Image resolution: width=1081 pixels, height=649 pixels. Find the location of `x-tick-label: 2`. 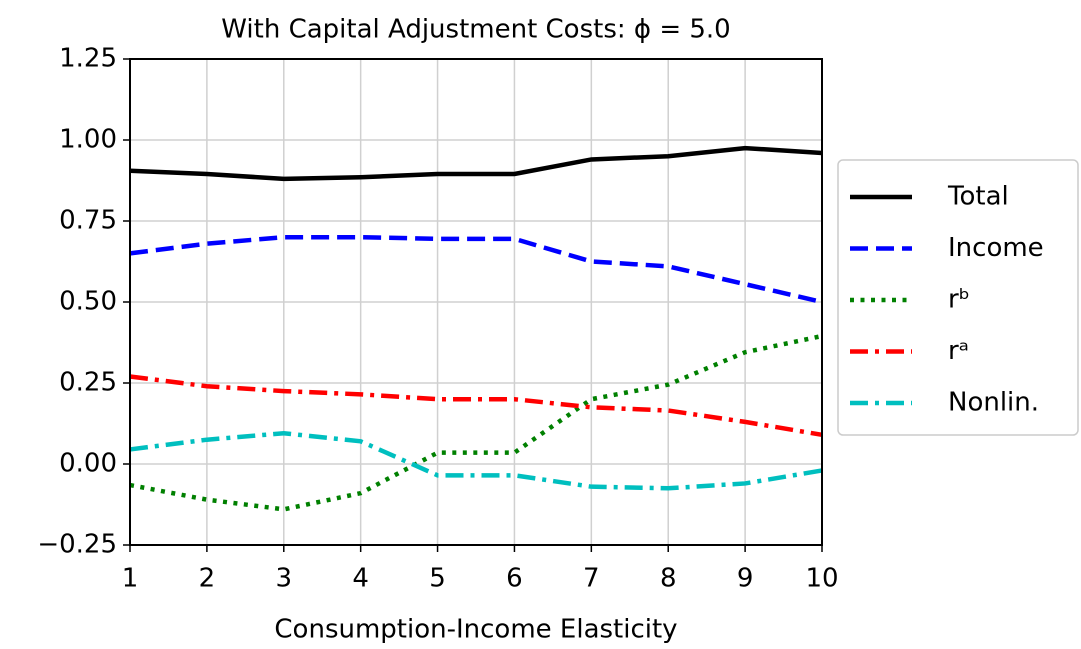

x-tick-label: 2 is located at coordinates (207, 579).